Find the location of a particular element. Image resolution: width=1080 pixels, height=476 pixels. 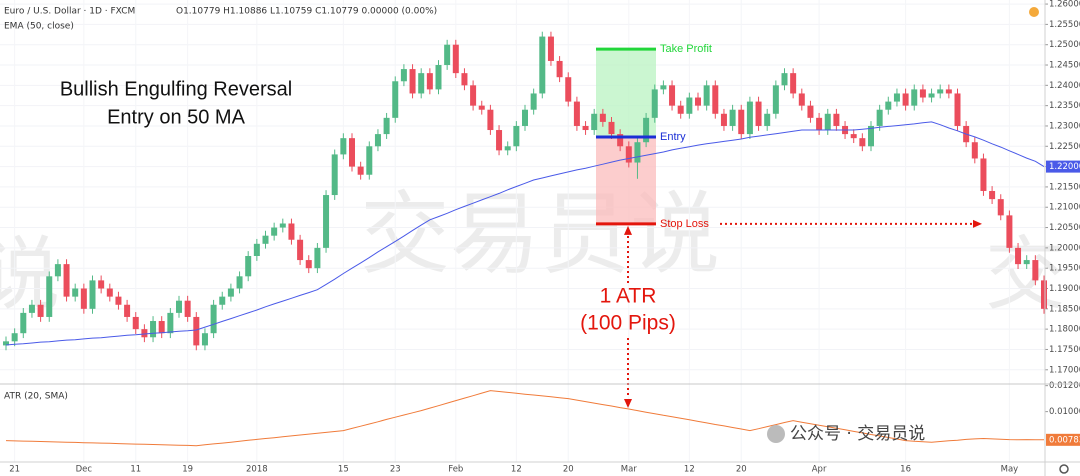

symbol-label: Euro / U.S. Dollar · 1D · FXCM is located at coordinates (69, 12).